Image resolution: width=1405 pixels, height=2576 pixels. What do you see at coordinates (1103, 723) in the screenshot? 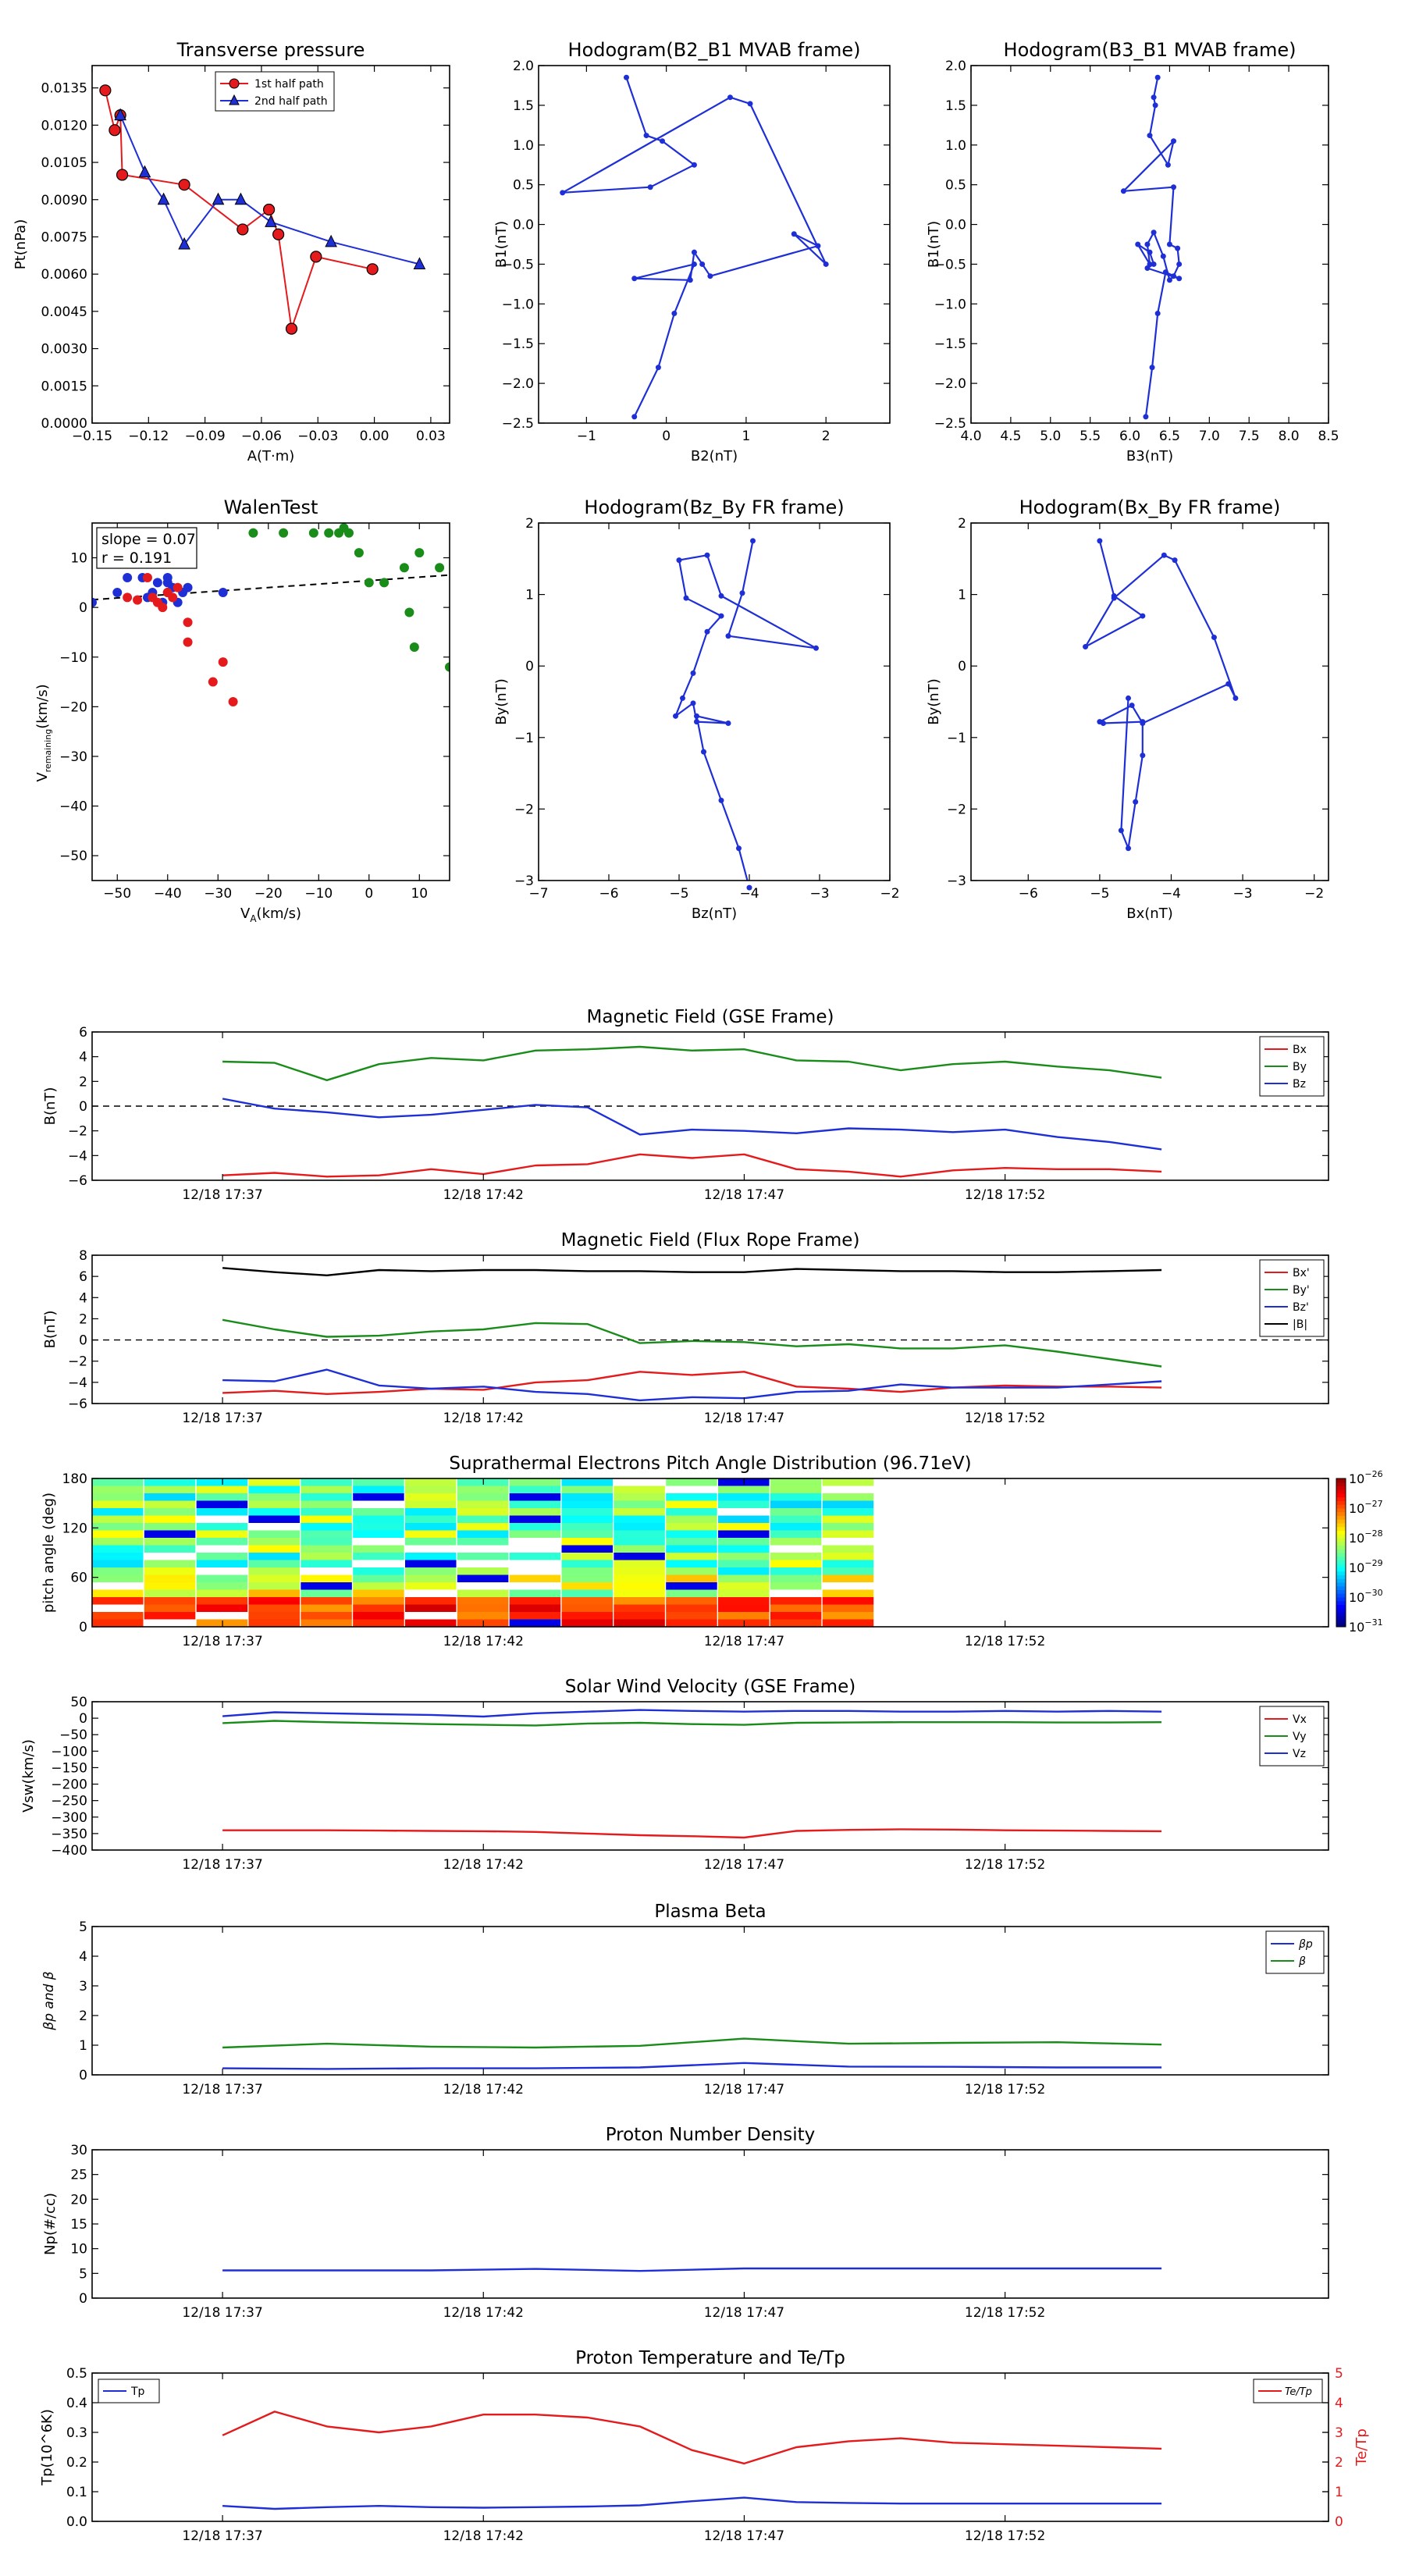
I see `hodogram_bx_by-point` at bounding box center [1103, 723].